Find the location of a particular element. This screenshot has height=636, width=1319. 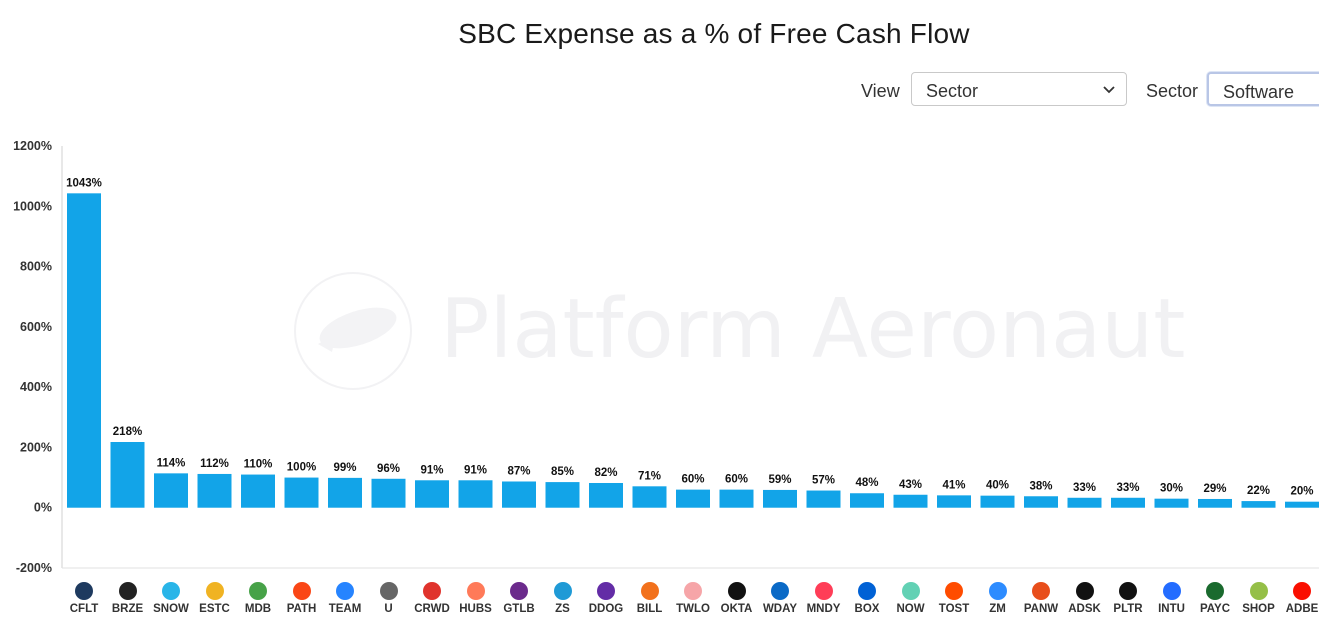

bar-snow is located at coordinates (171, 490).